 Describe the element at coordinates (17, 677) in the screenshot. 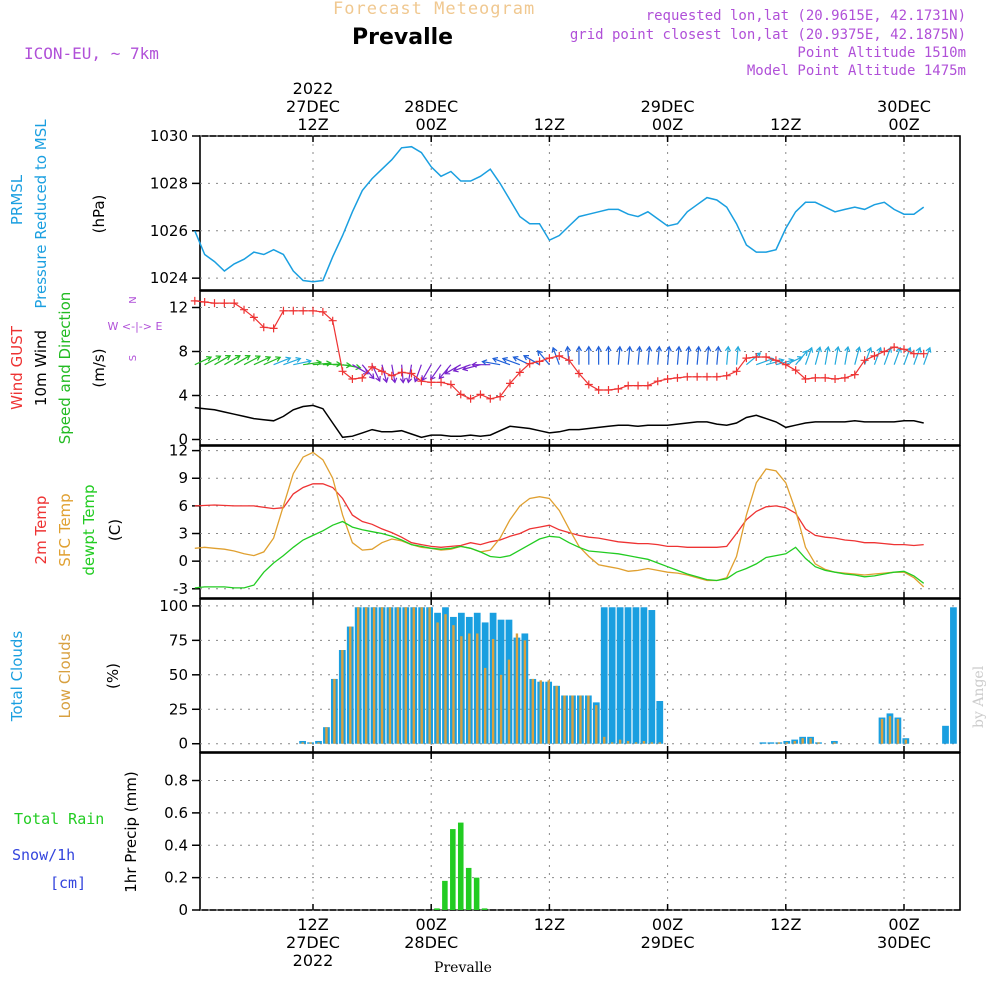

I see `total-clouds-label: Total Clouds` at that location.